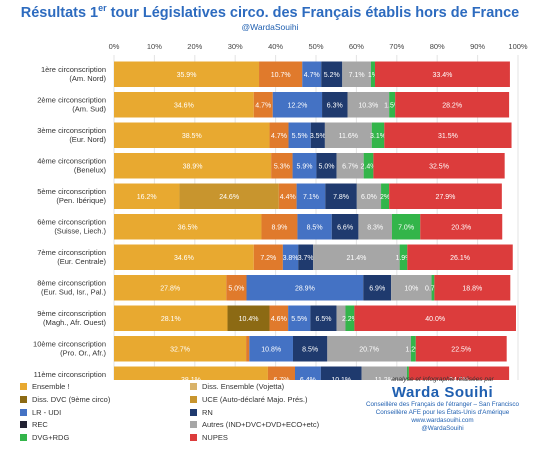  Describe the element at coordinates (71, 221) in the screenshot. I see `category-label: 6ème circonscription` at that location.